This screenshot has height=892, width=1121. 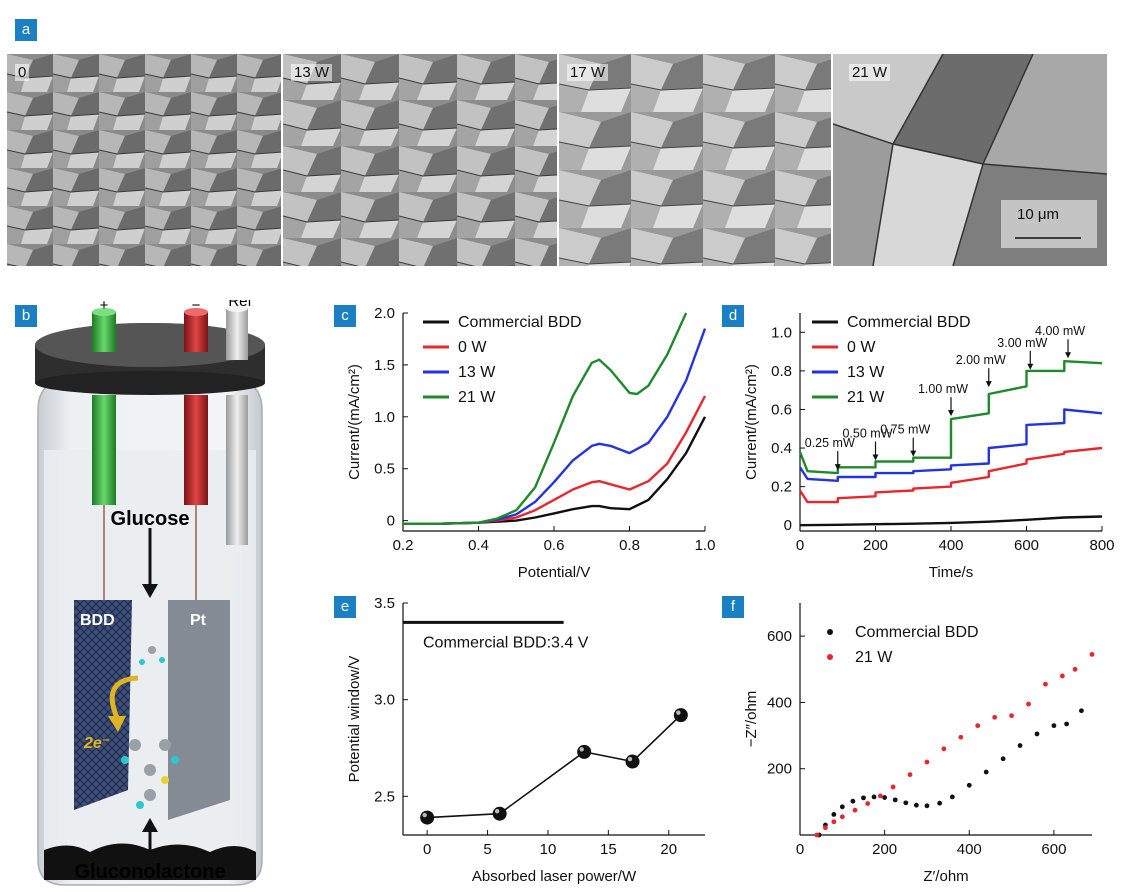 I want to click on panel-b-tag: b, so click(x=26, y=316).